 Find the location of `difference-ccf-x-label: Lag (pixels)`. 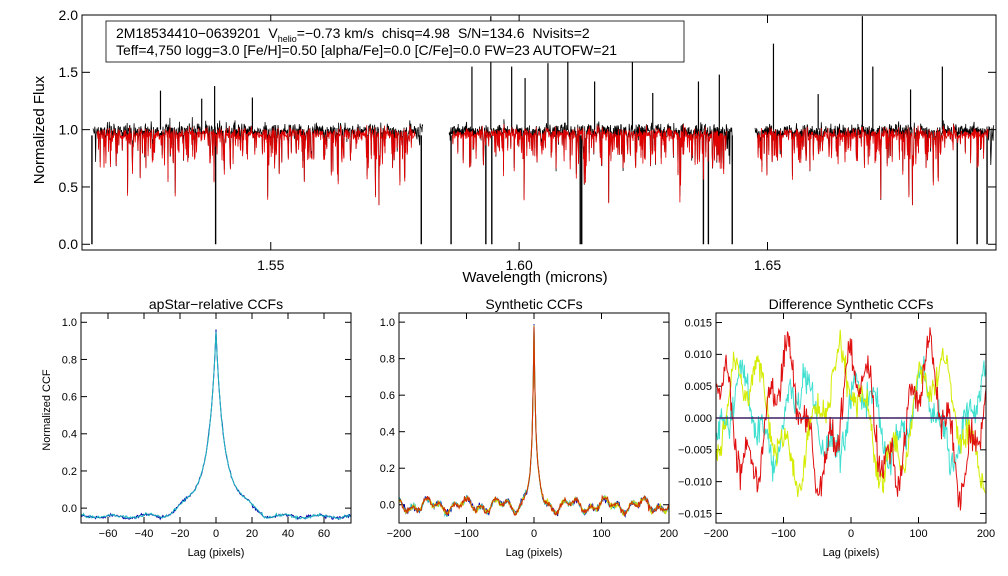

difference-ccf-x-label: Lag (pixels) is located at coordinates (851, 553).